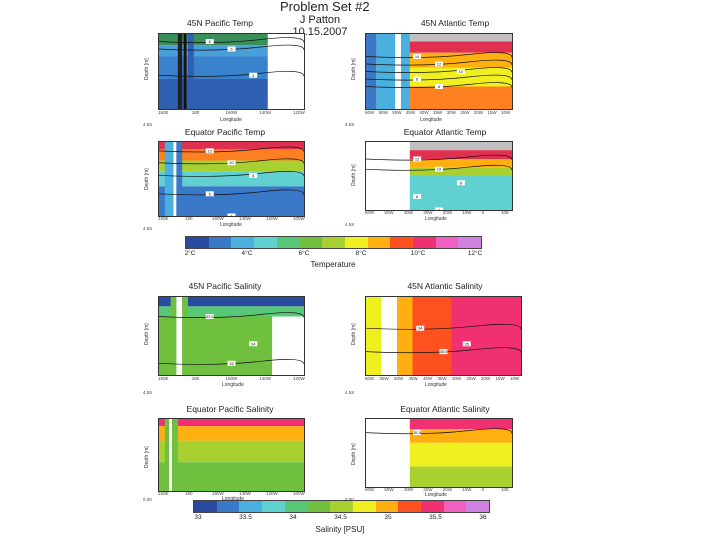  What do you see at coordinates (231, 336) in the screenshot?
I see `heatmap-svg-4: 33.5 34 34` at bounding box center [231, 336].